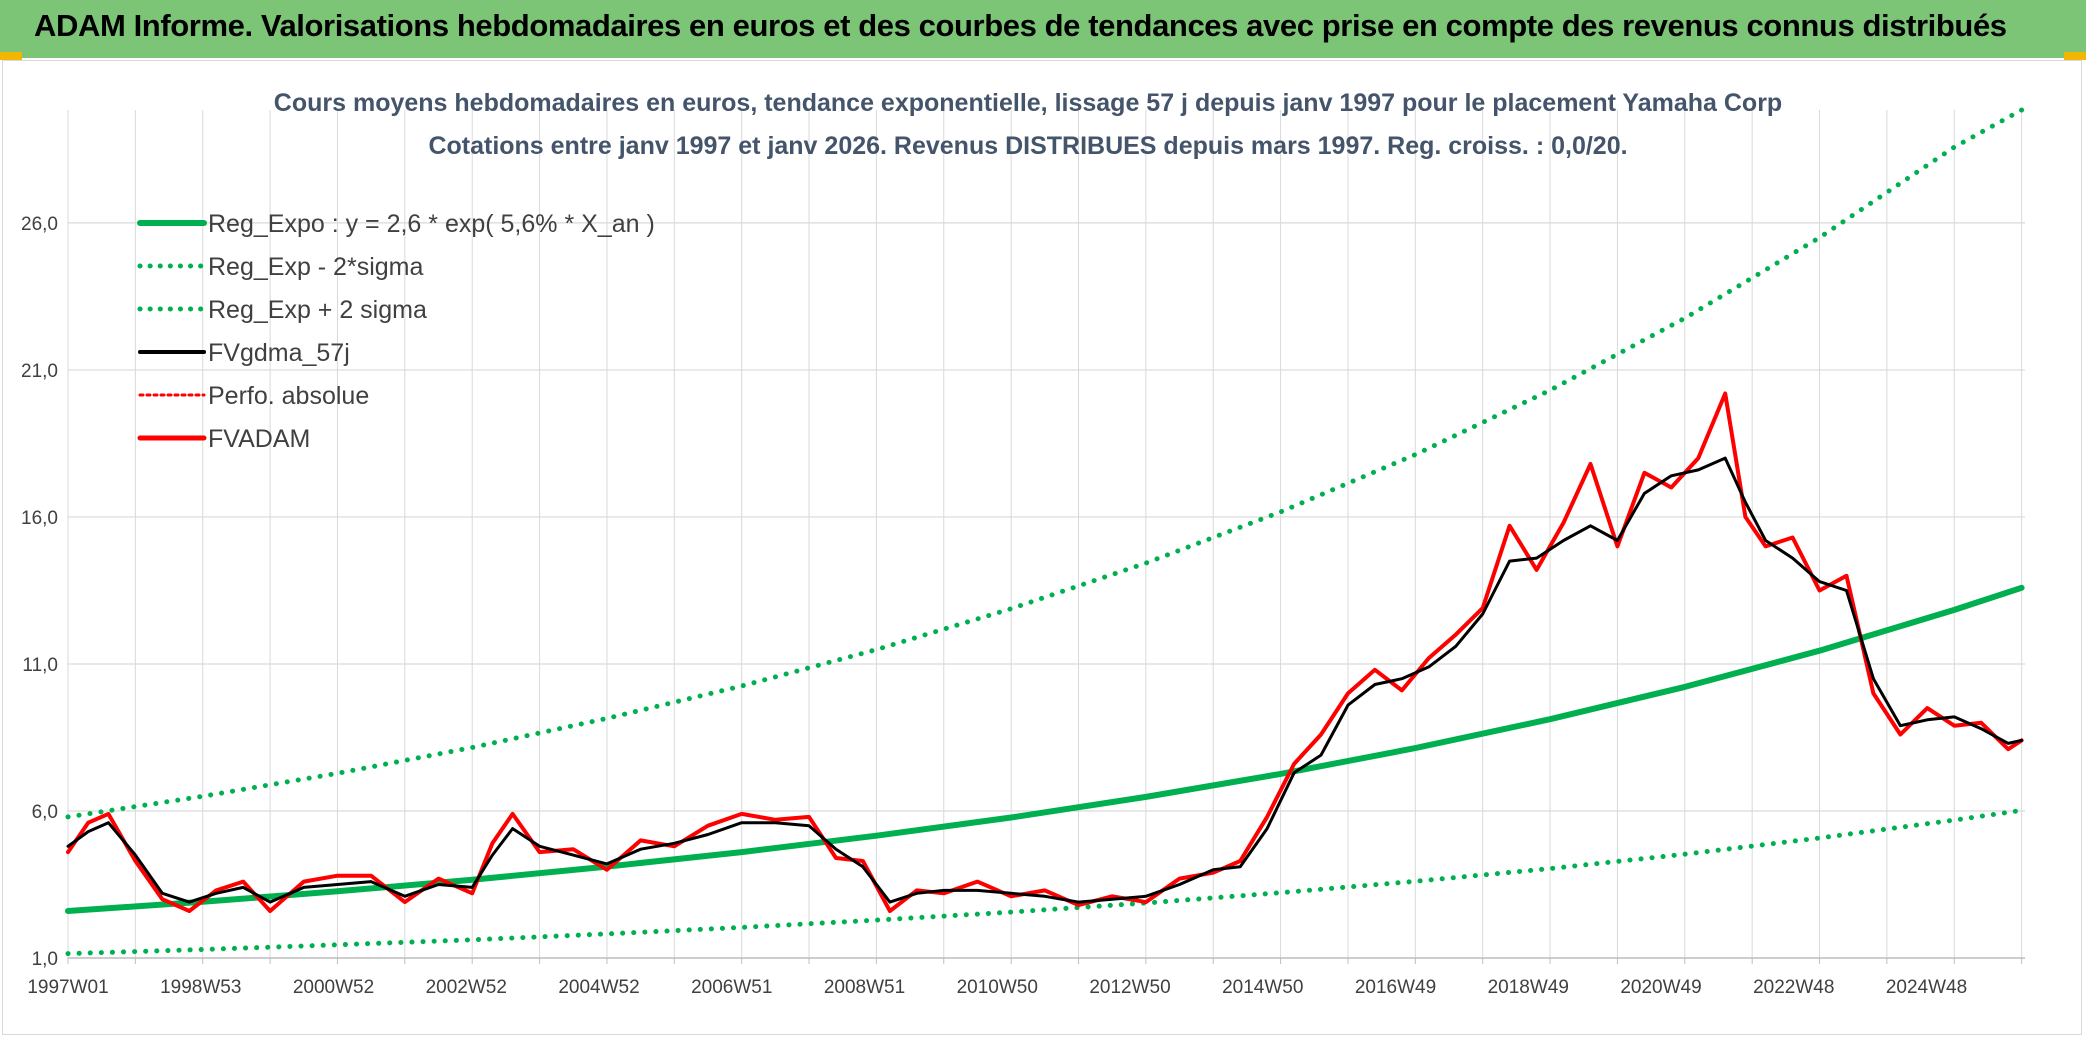 This screenshot has width=2086, height=1037. Describe the element at coordinates (288, 396) in the screenshot. I see `legend-label: Perfo. absolue` at that location.